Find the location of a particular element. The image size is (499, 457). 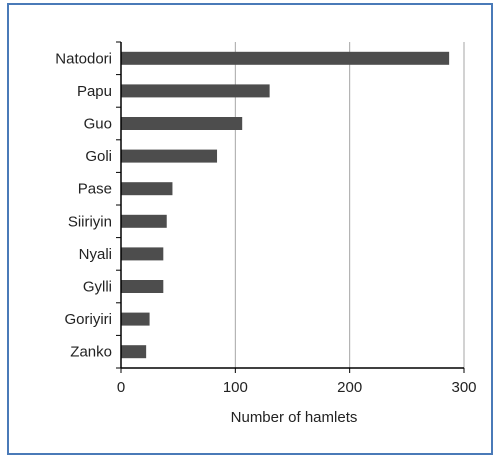

category-label-gylli: Gylli is located at coordinates (97, 287).